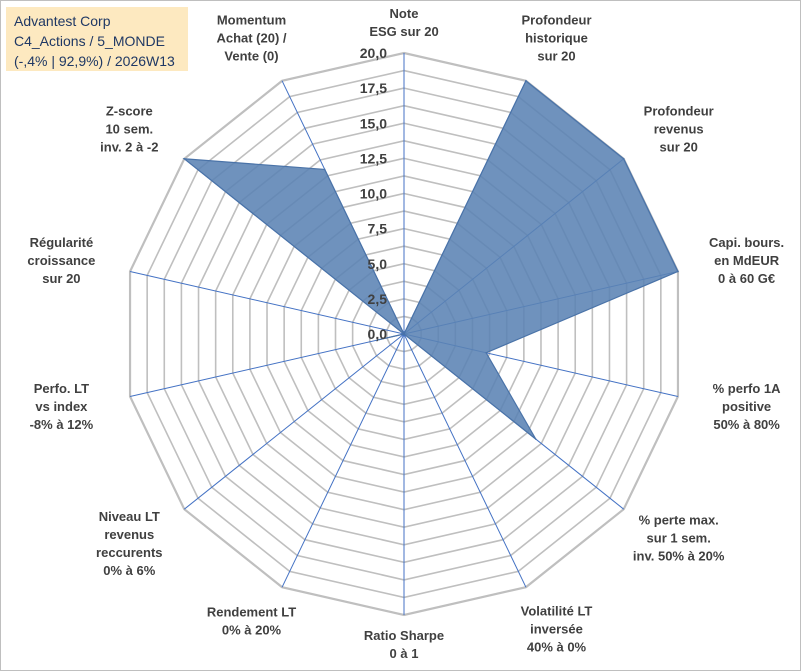 This screenshot has width=801, height=671. I want to click on axis-label: Profondeur historique sur 20, so click(556, 38).